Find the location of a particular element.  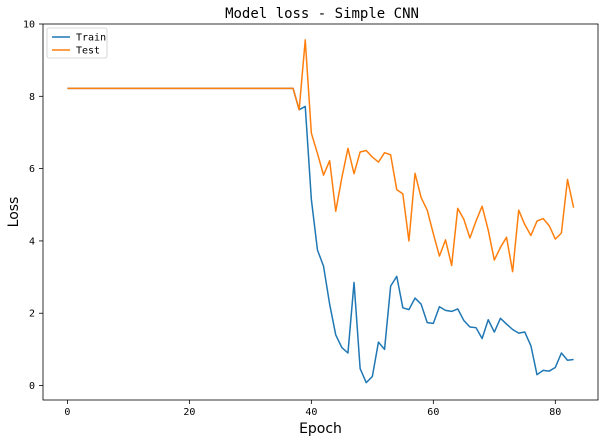

x-axis-ticks: 0 20 40 60 80 is located at coordinates (312, 409).